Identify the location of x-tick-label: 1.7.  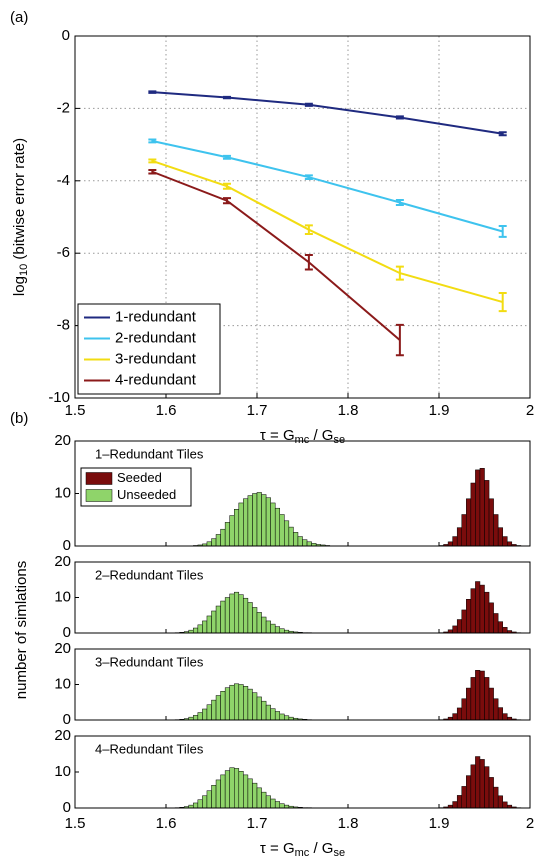
(257, 823).